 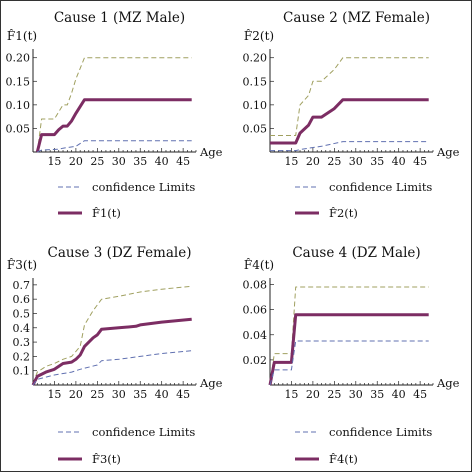 What do you see at coordinates (106, 213) in the screenshot?
I see `legend-estimate-label: F̂1(t)` at bounding box center [106, 213].